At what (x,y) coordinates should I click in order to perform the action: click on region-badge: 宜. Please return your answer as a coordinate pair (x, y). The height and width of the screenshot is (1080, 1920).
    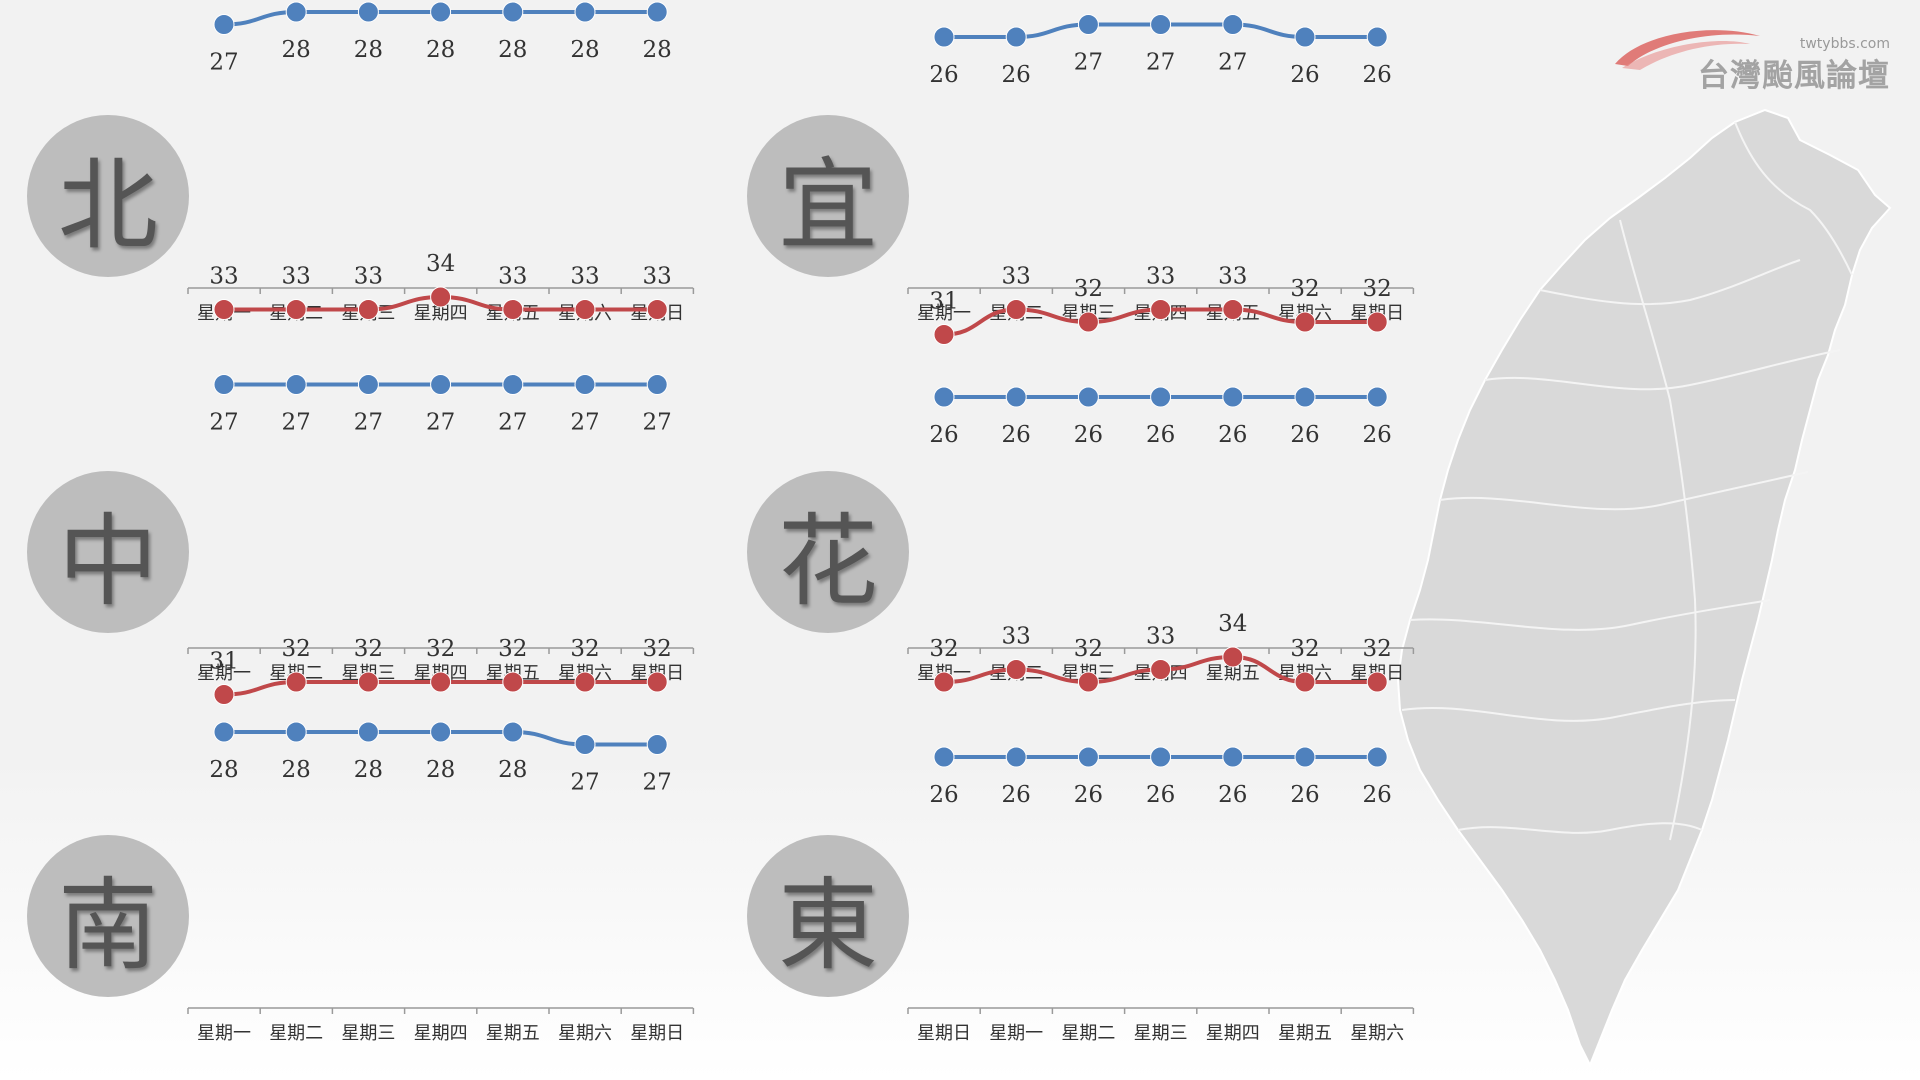
    Looking at the image, I should click on (828, 196).